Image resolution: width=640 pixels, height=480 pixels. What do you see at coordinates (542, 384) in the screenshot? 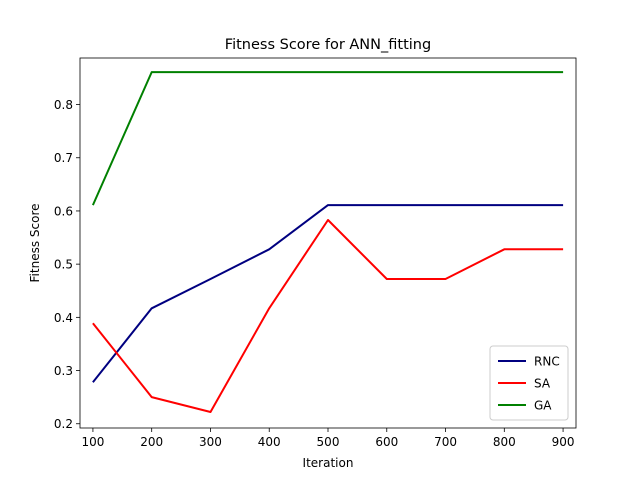
I see `legend-label-sa: SA` at bounding box center [542, 384].